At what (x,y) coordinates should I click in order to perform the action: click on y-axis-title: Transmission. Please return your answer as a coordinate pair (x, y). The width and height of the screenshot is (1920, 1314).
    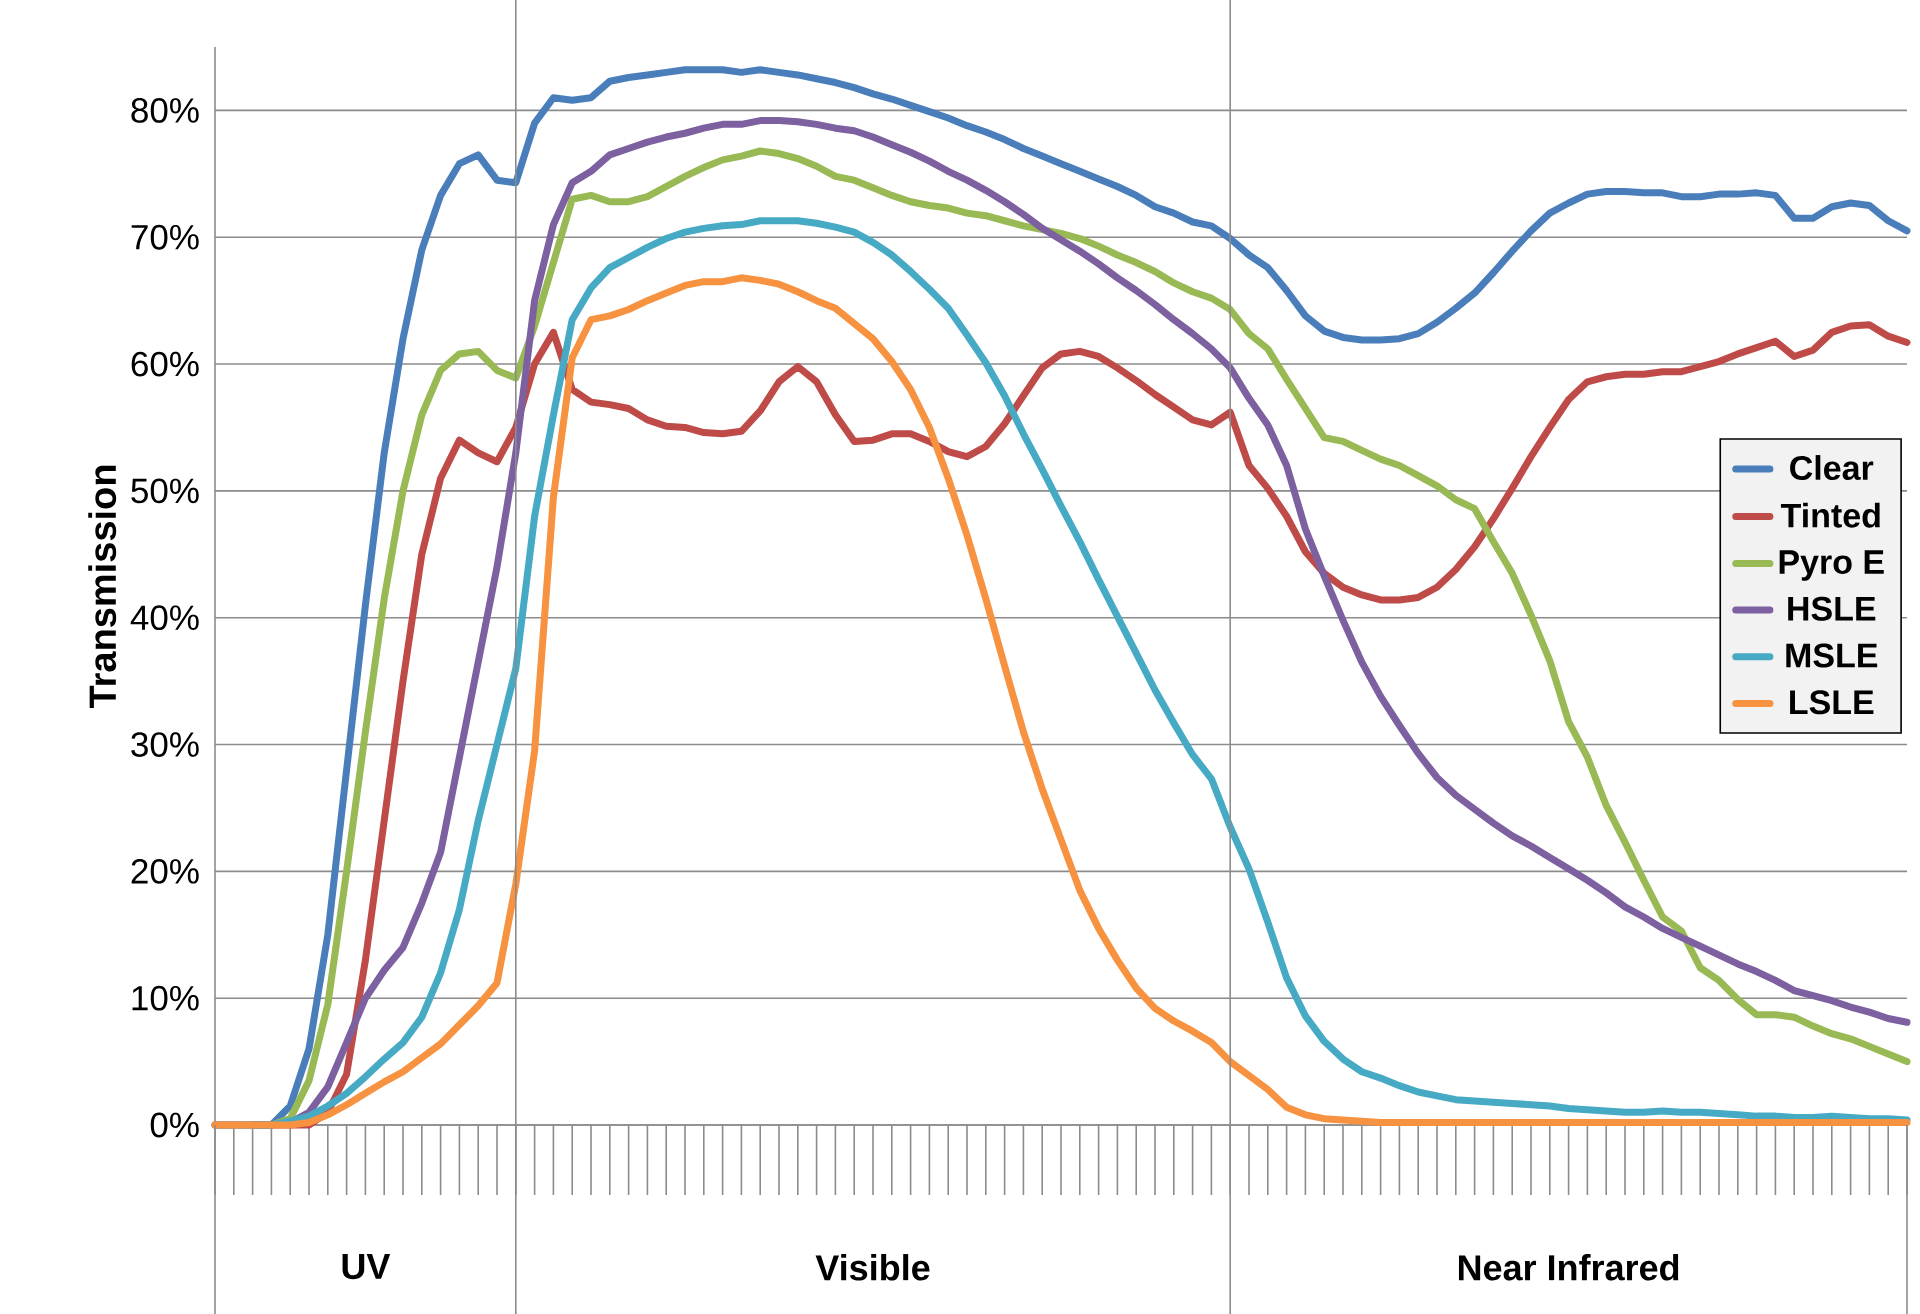
    Looking at the image, I should click on (102, 587).